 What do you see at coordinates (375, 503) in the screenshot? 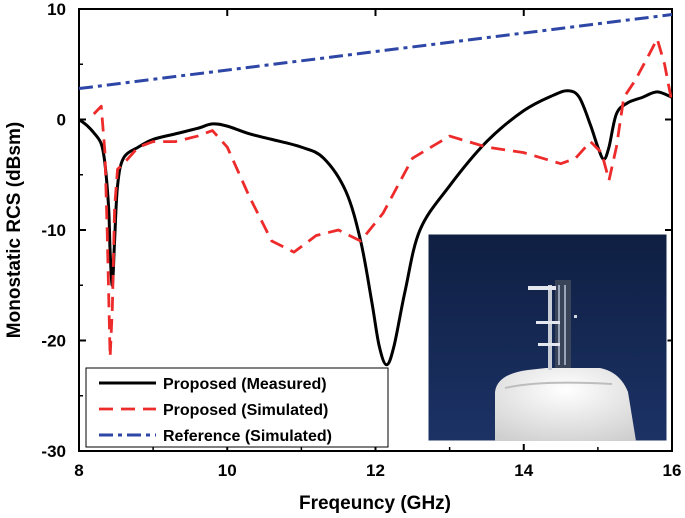
I see `x-axis-label: Freqeuncy (GHz)` at bounding box center [375, 503].